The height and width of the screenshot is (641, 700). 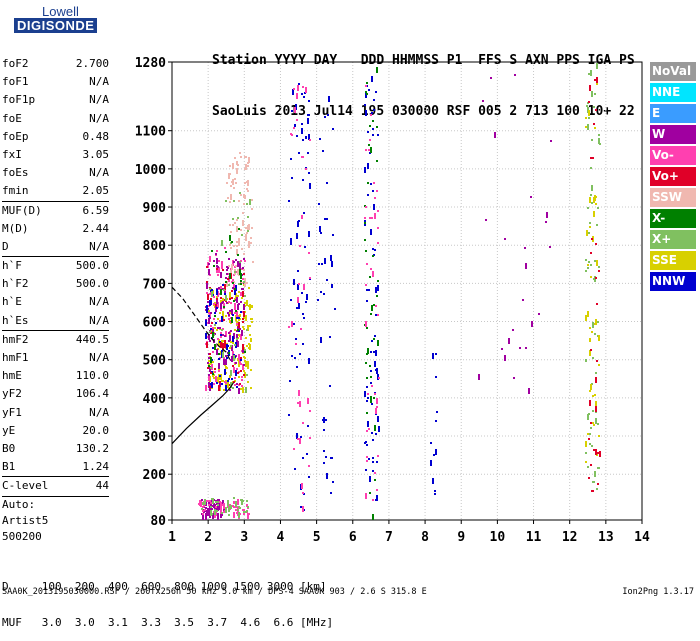 I want to click on x-tick-label: 2, so click(x=208, y=537).